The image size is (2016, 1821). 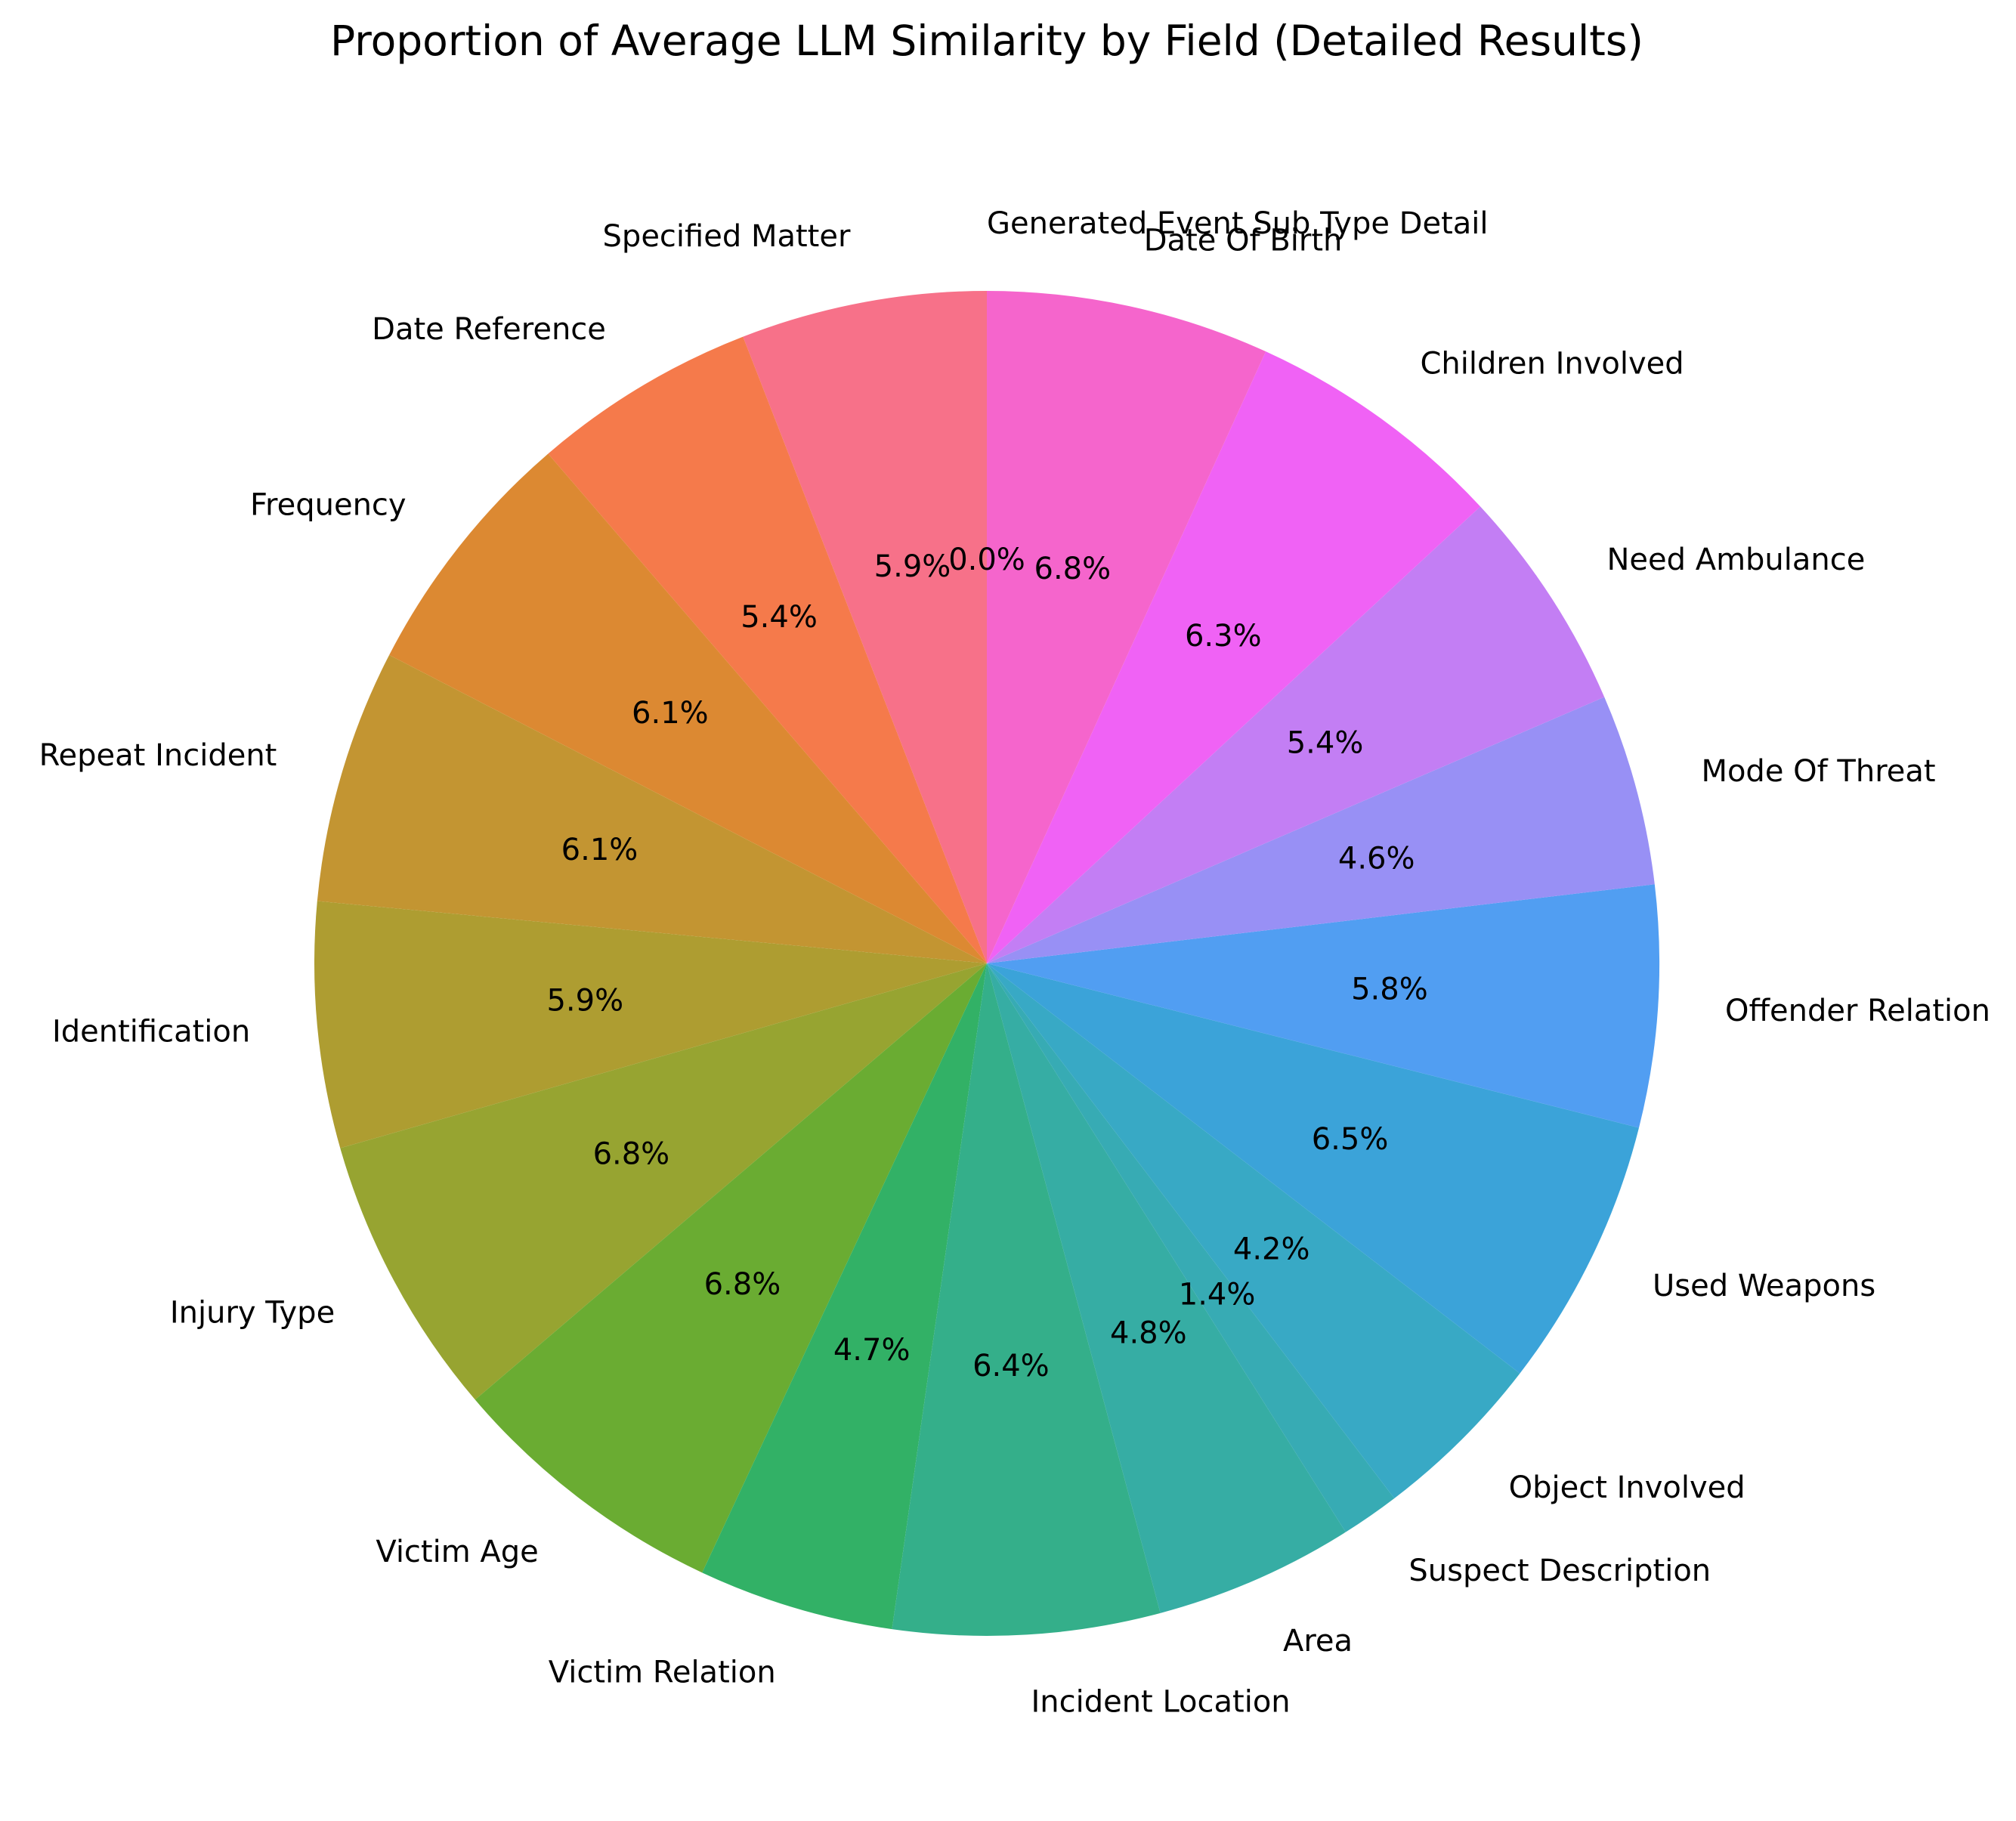 I want to click on slice-frequency, so click(x=688, y=708).